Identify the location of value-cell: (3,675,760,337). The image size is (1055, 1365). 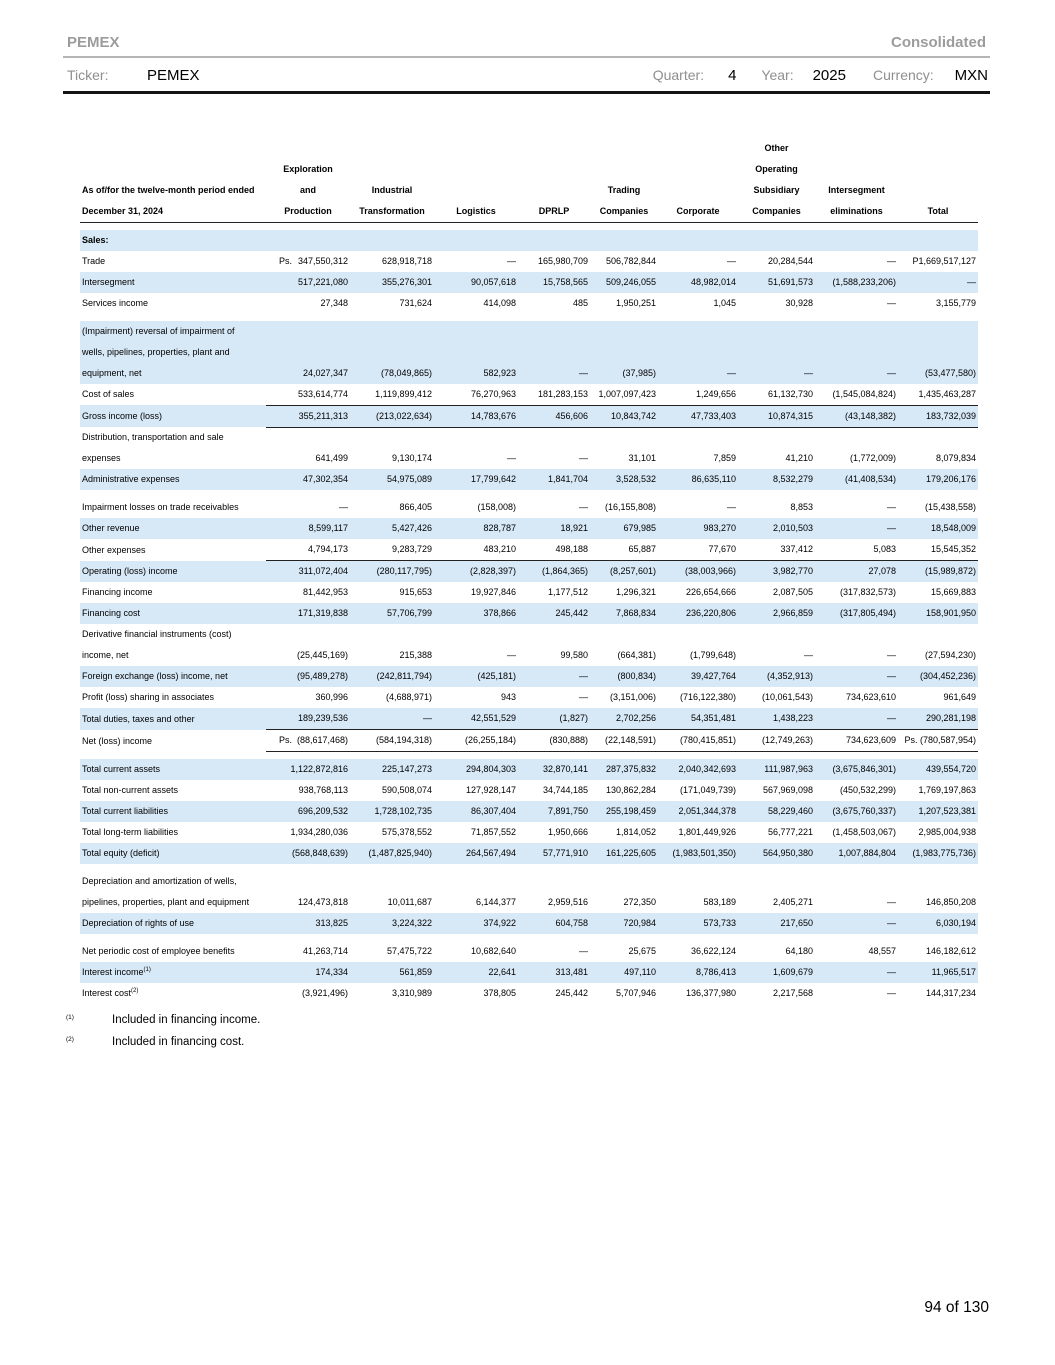
(856, 811).